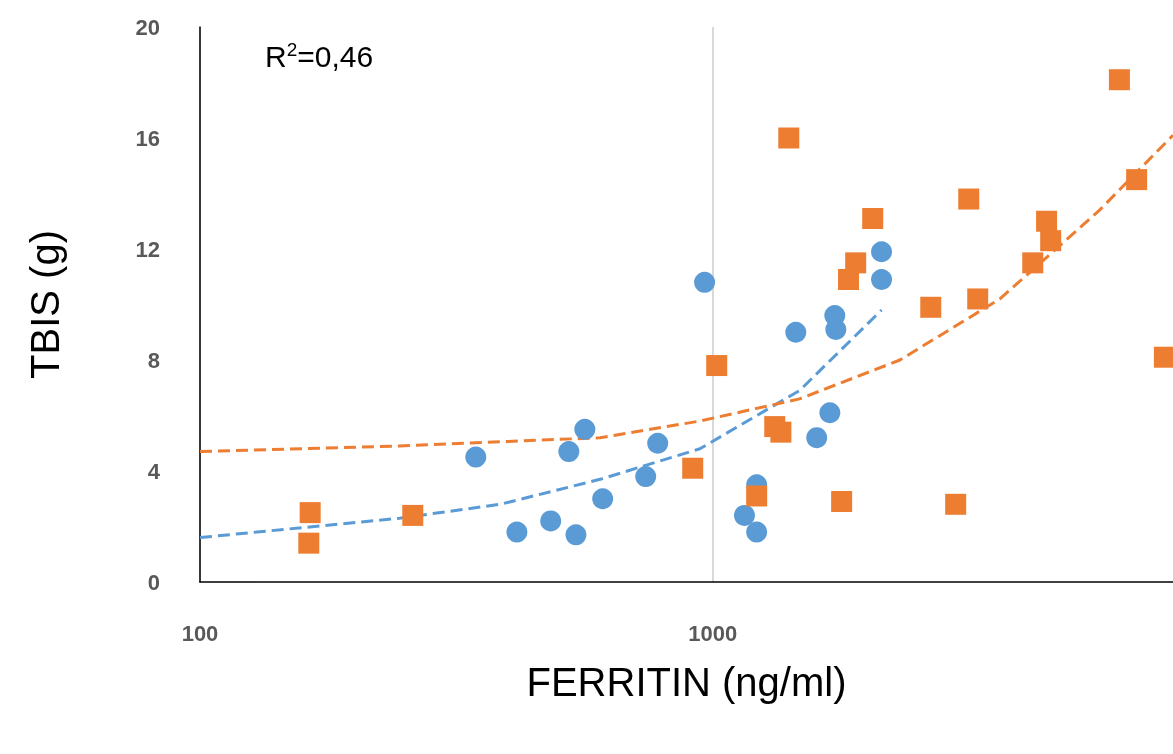  What do you see at coordinates (154, 471) in the screenshot?
I see `y-tick-label: 4` at bounding box center [154, 471].